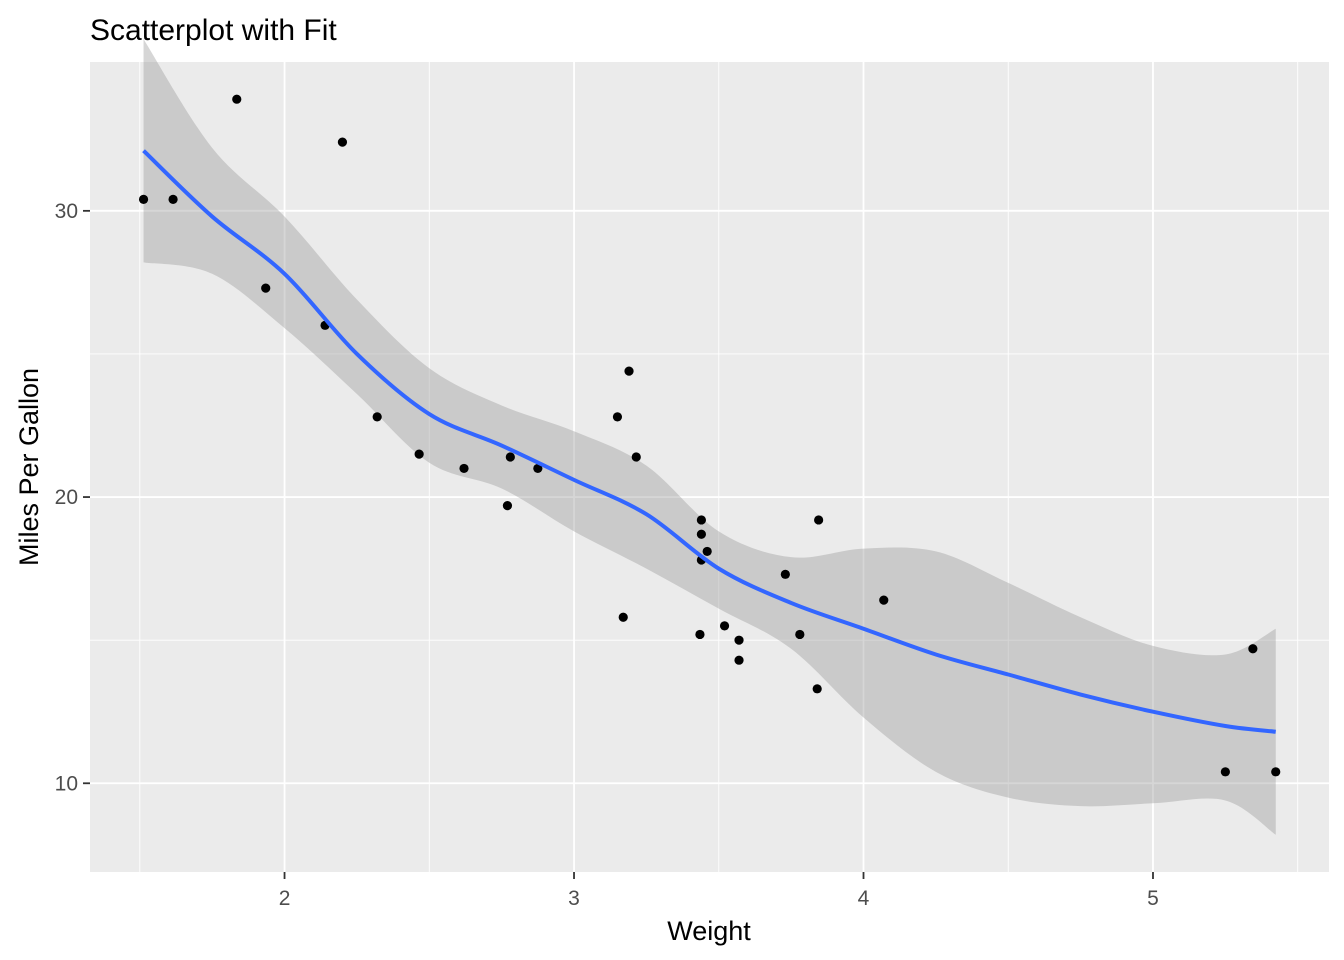 This screenshot has width=1344, height=960. I want to click on x-tick-label: 3, so click(574, 898).